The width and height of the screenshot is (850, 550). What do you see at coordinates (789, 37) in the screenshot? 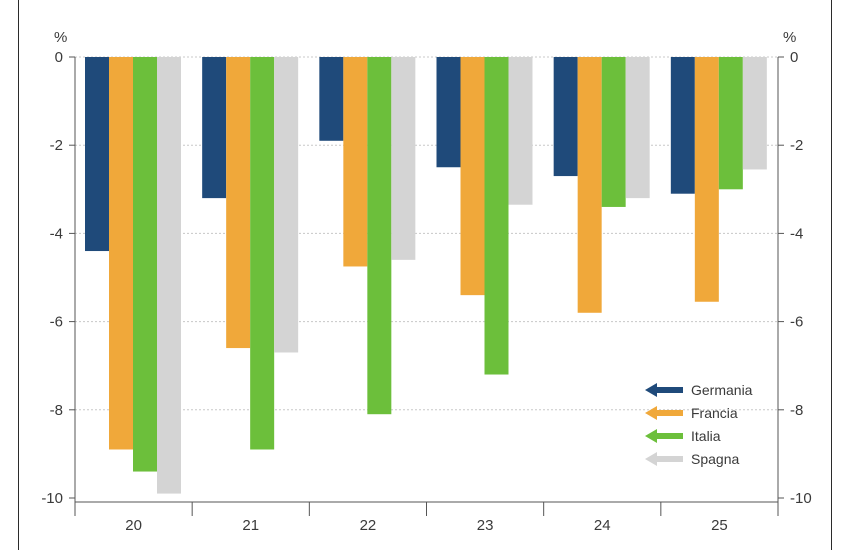
I see `y-unit-right: %` at bounding box center [789, 37].